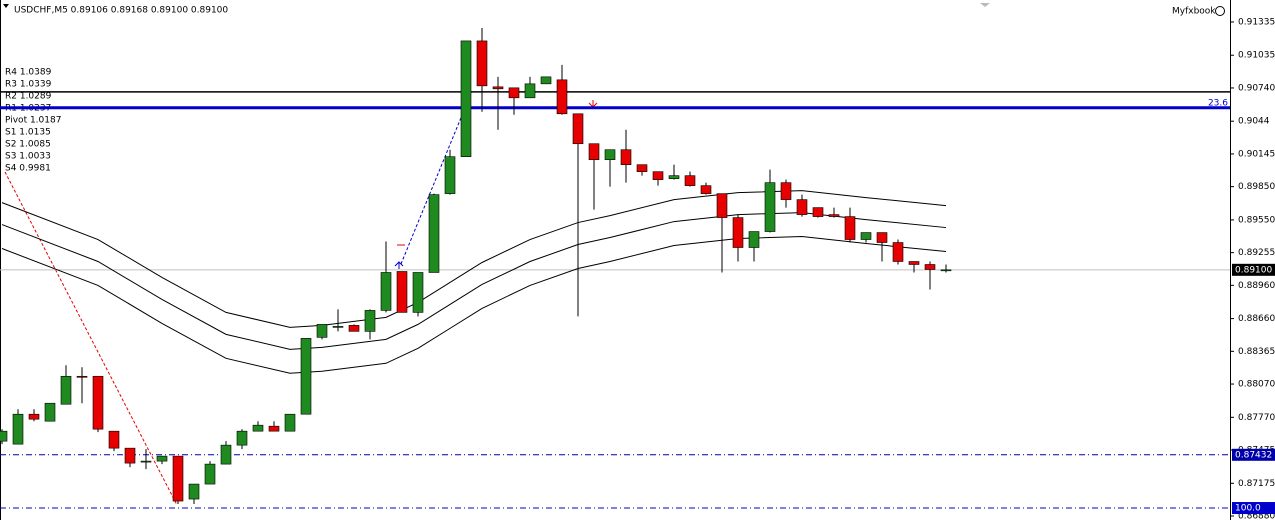 This screenshot has height=520, width=1275. Describe the element at coordinates (1256, 22) in the screenshot. I see `y-tick-label: 0.91335` at that location.